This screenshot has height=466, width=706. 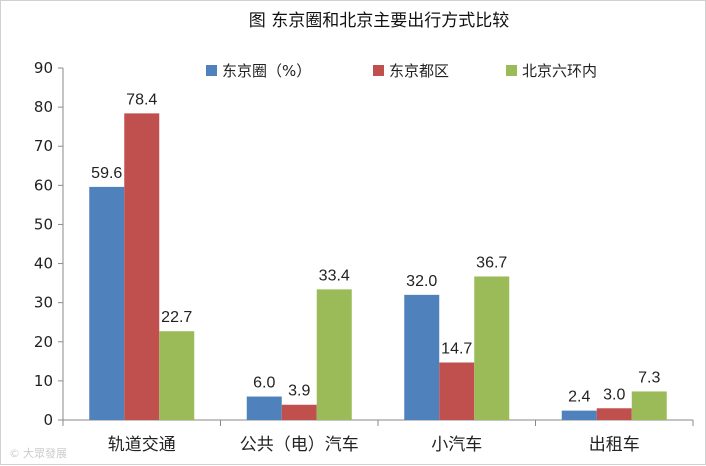 What do you see at coordinates (43, 224) in the screenshot?
I see `y-tick-label: 50` at bounding box center [43, 224].